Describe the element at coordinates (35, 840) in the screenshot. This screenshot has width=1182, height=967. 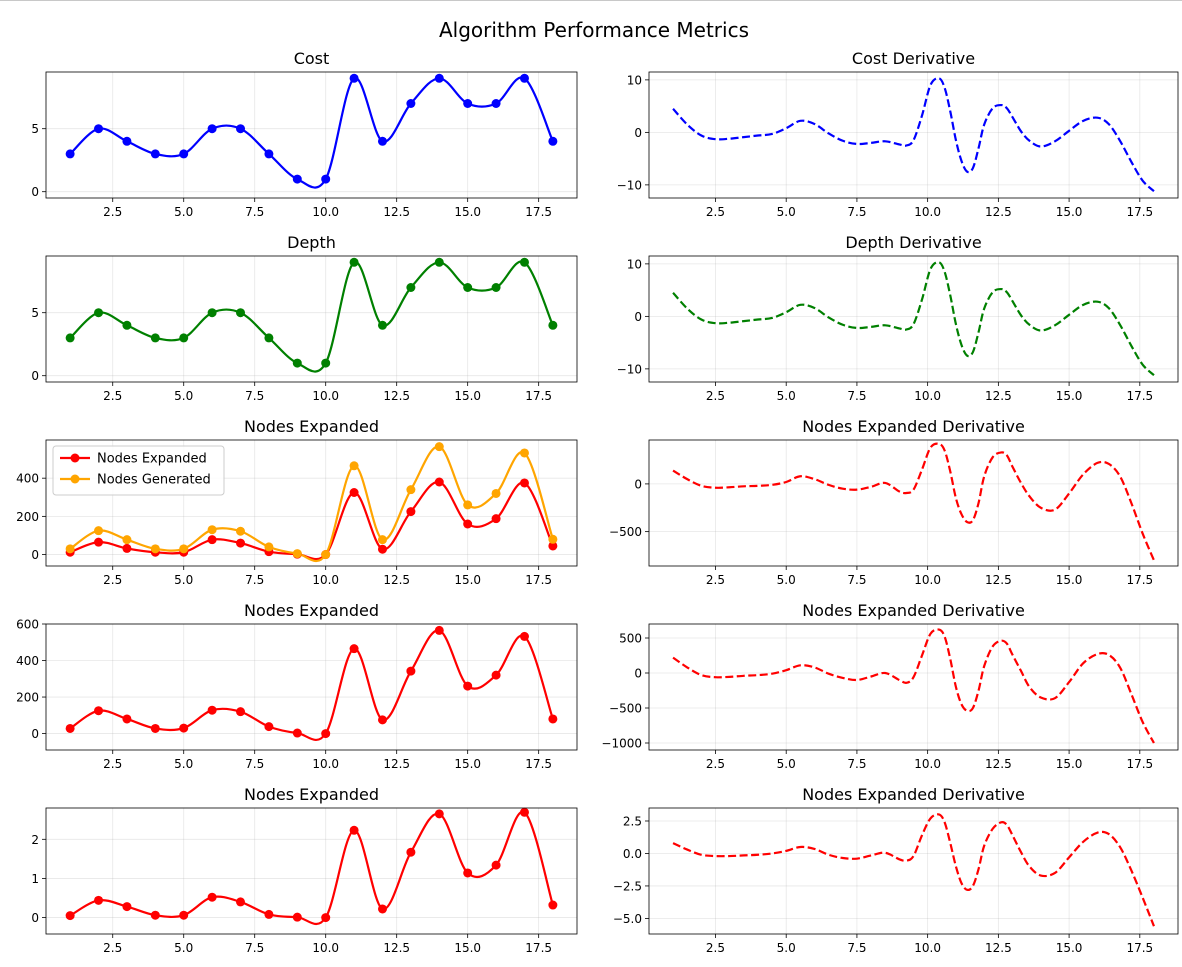
I see `y-tick-label: 2` at that location.